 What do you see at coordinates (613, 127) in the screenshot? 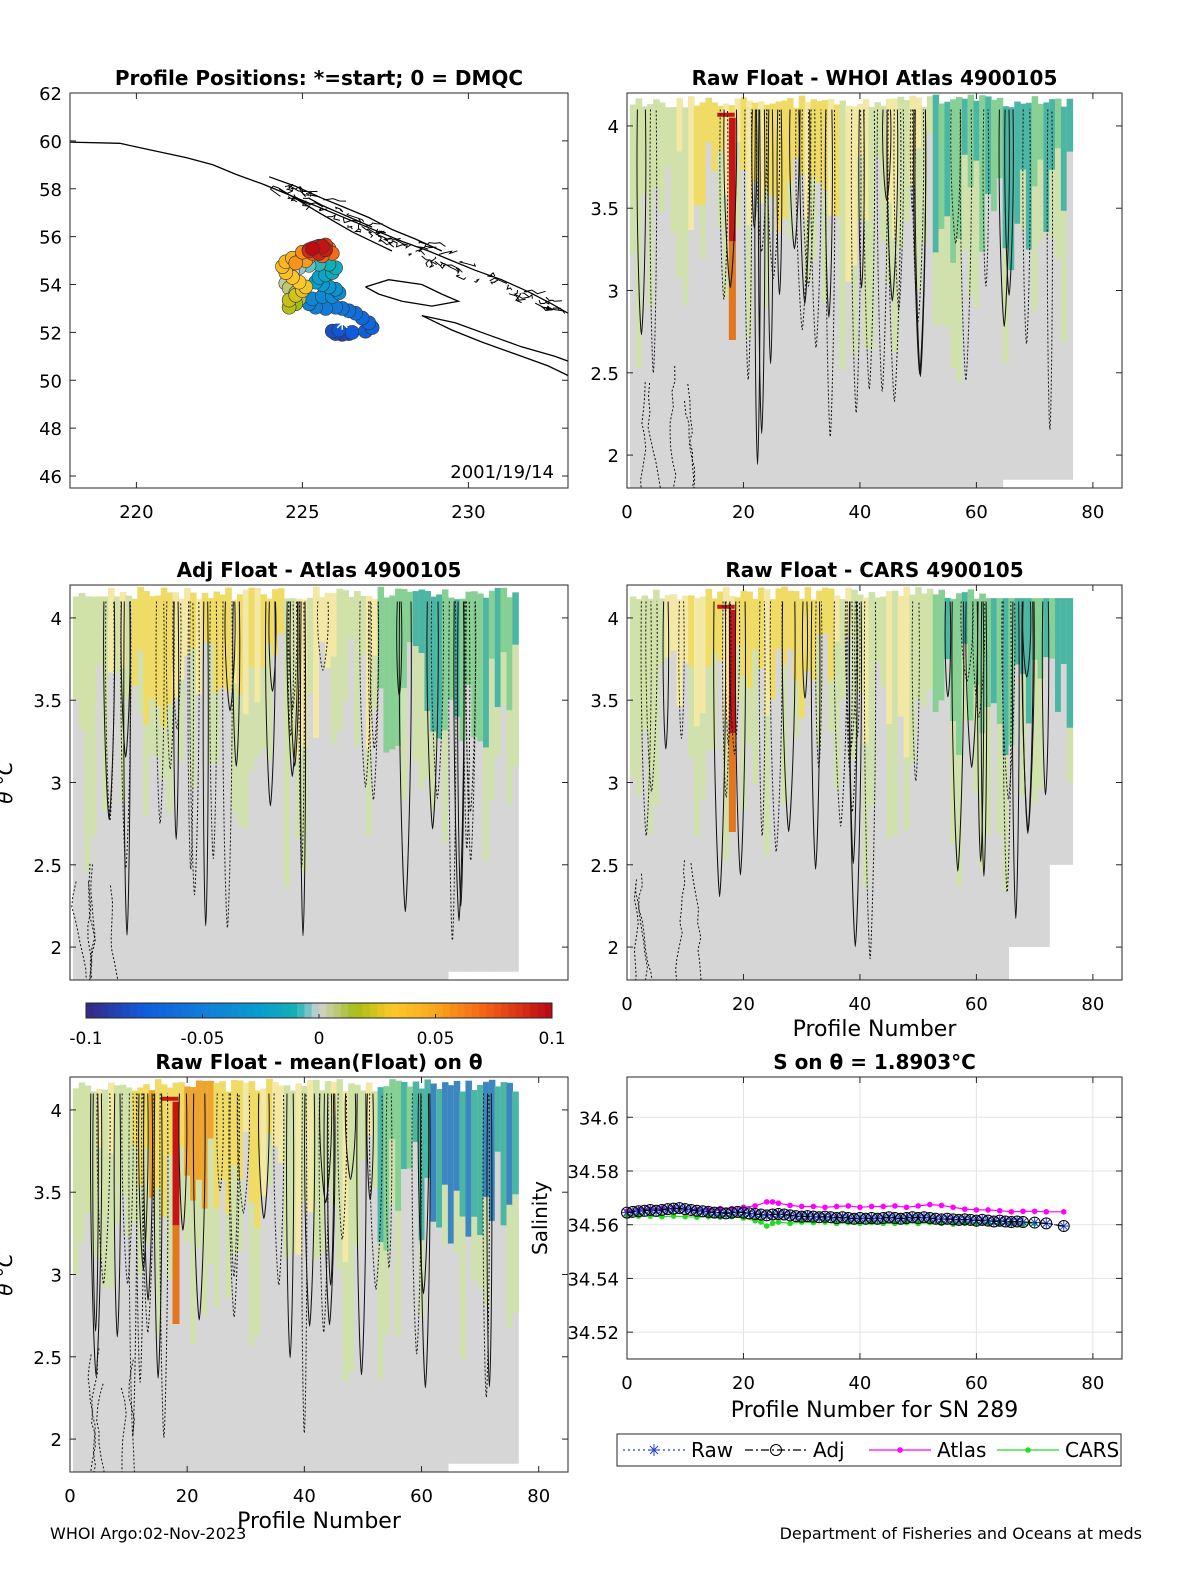
I see `y-tick-label: 4` at bounding box center [613, 127].